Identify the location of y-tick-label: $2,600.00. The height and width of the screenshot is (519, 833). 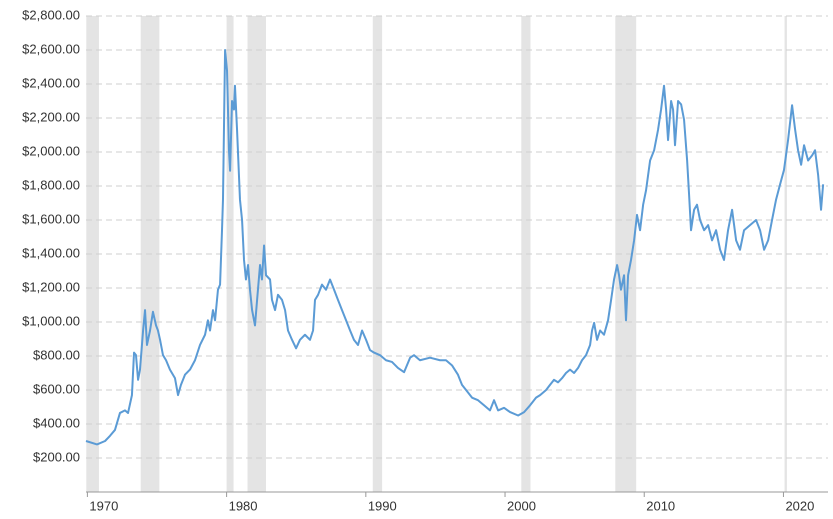
(51, 48).